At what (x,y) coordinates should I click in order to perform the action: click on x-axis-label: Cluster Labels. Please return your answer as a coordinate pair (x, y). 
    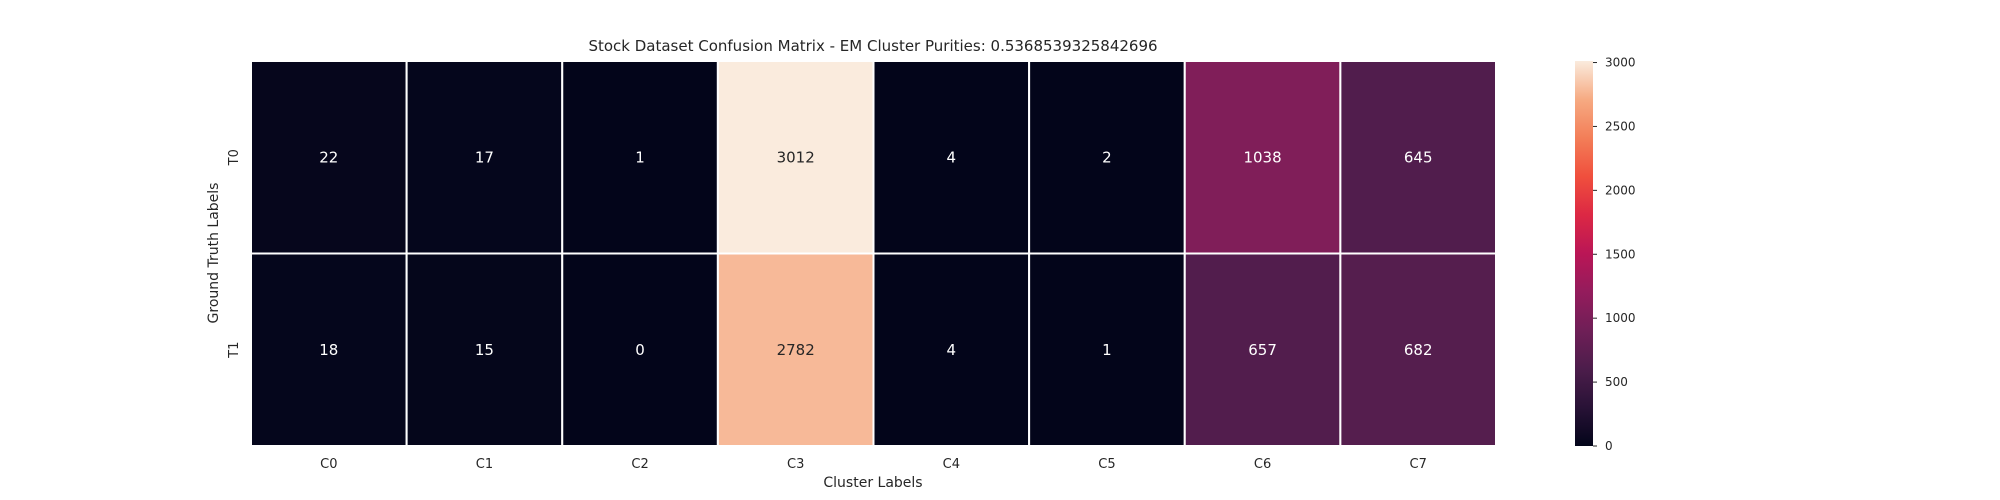
    Looking at the image, I should click on (872, 483).